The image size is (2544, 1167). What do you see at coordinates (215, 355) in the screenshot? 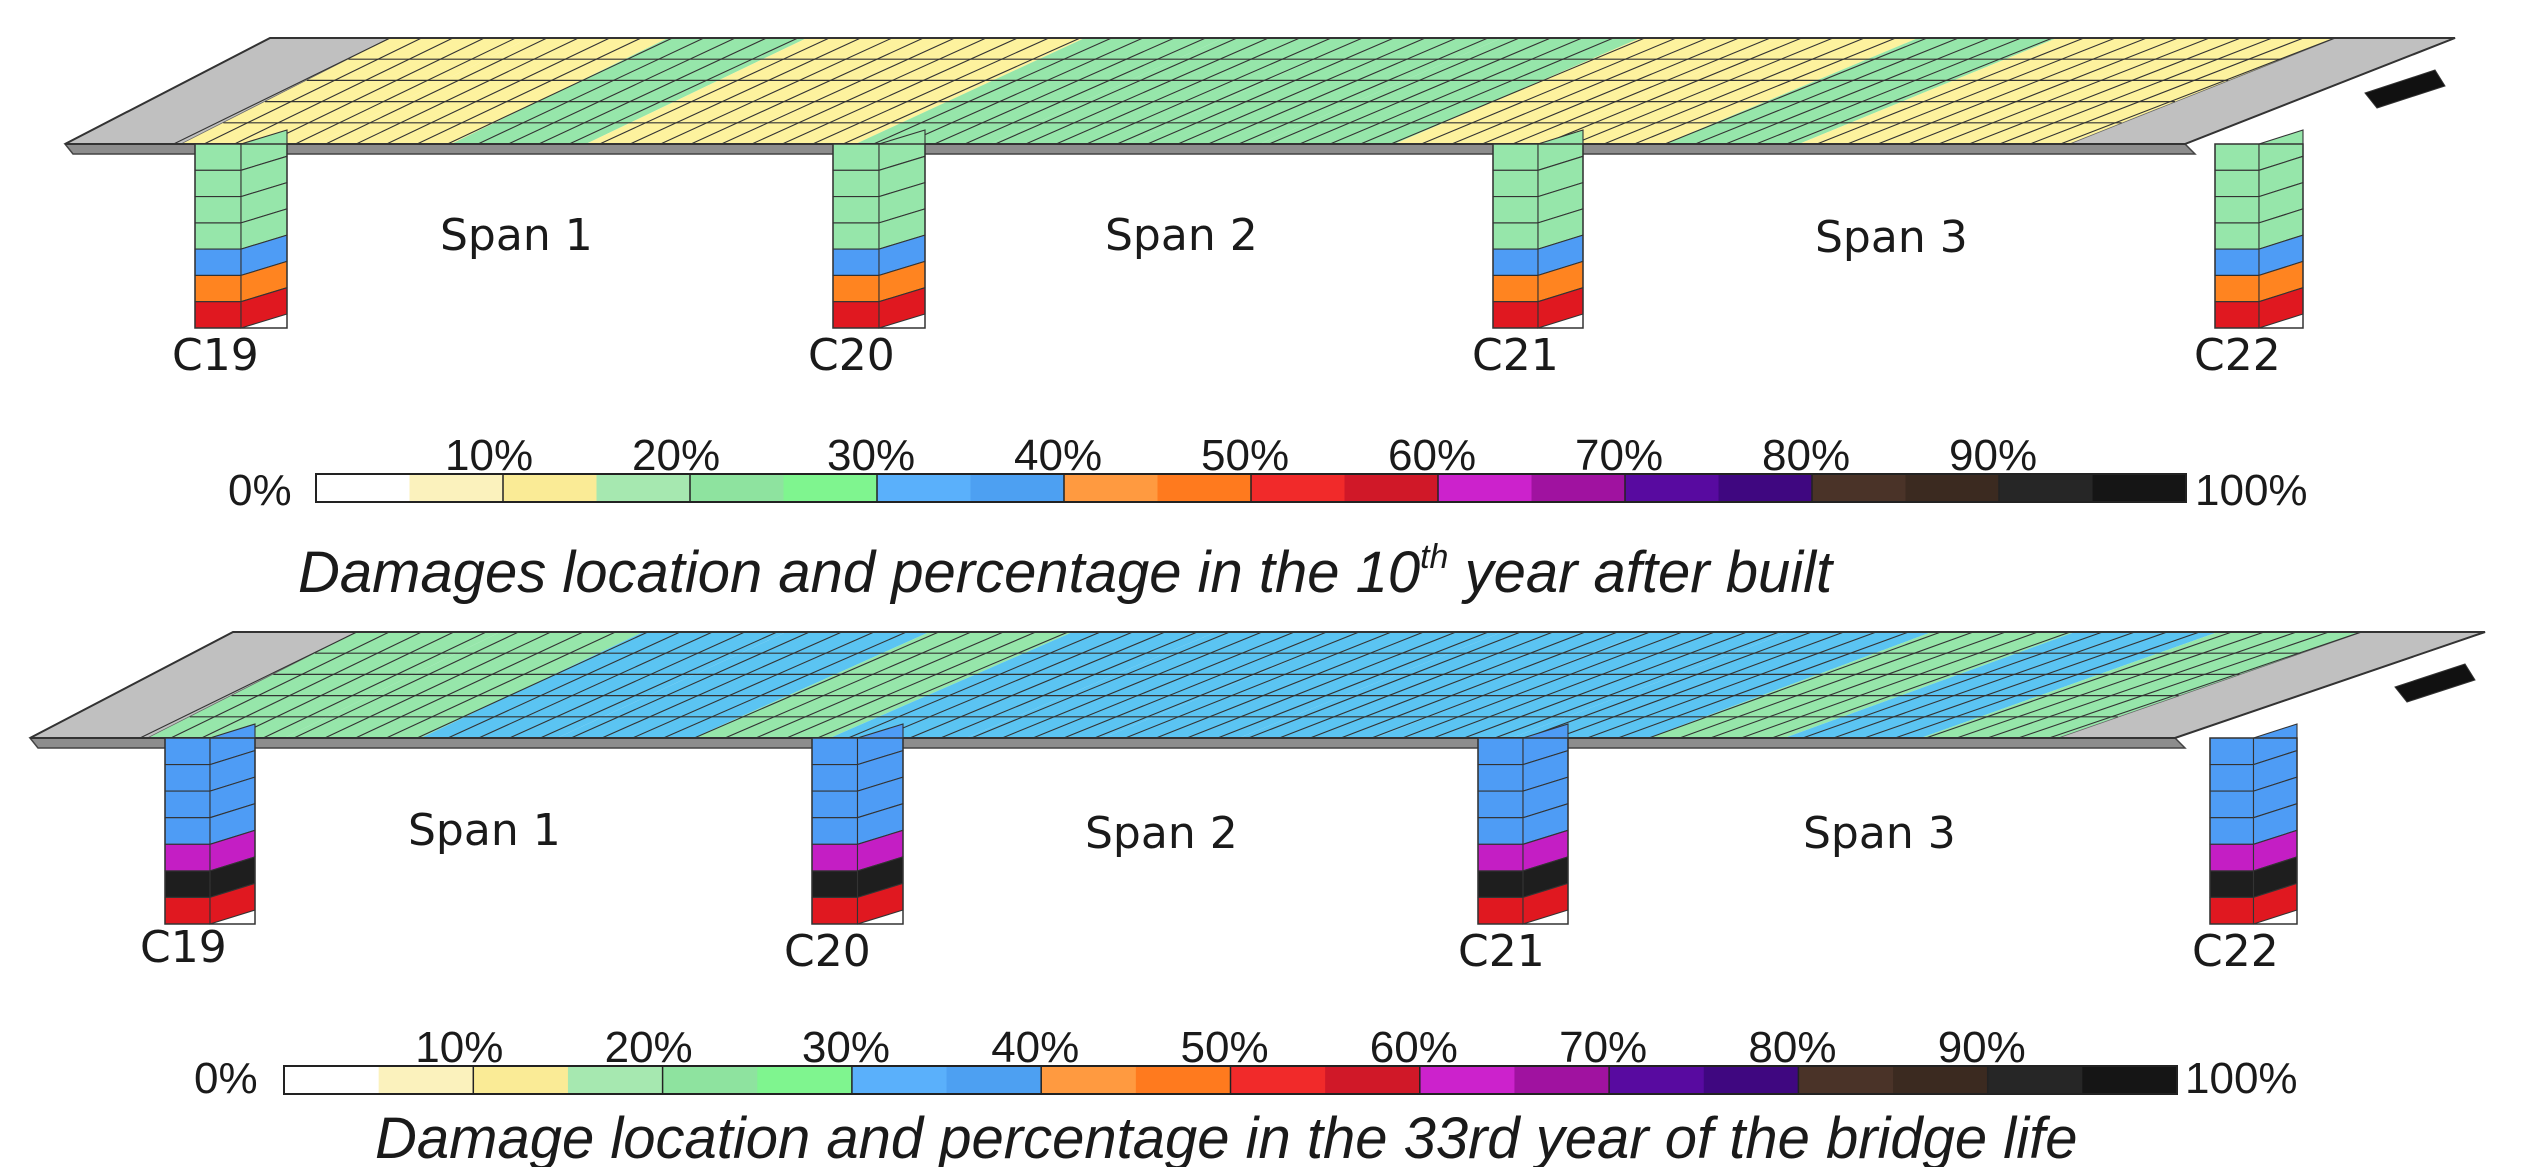
I see `column-label-c19: C19` at bounding box center [215, 355].